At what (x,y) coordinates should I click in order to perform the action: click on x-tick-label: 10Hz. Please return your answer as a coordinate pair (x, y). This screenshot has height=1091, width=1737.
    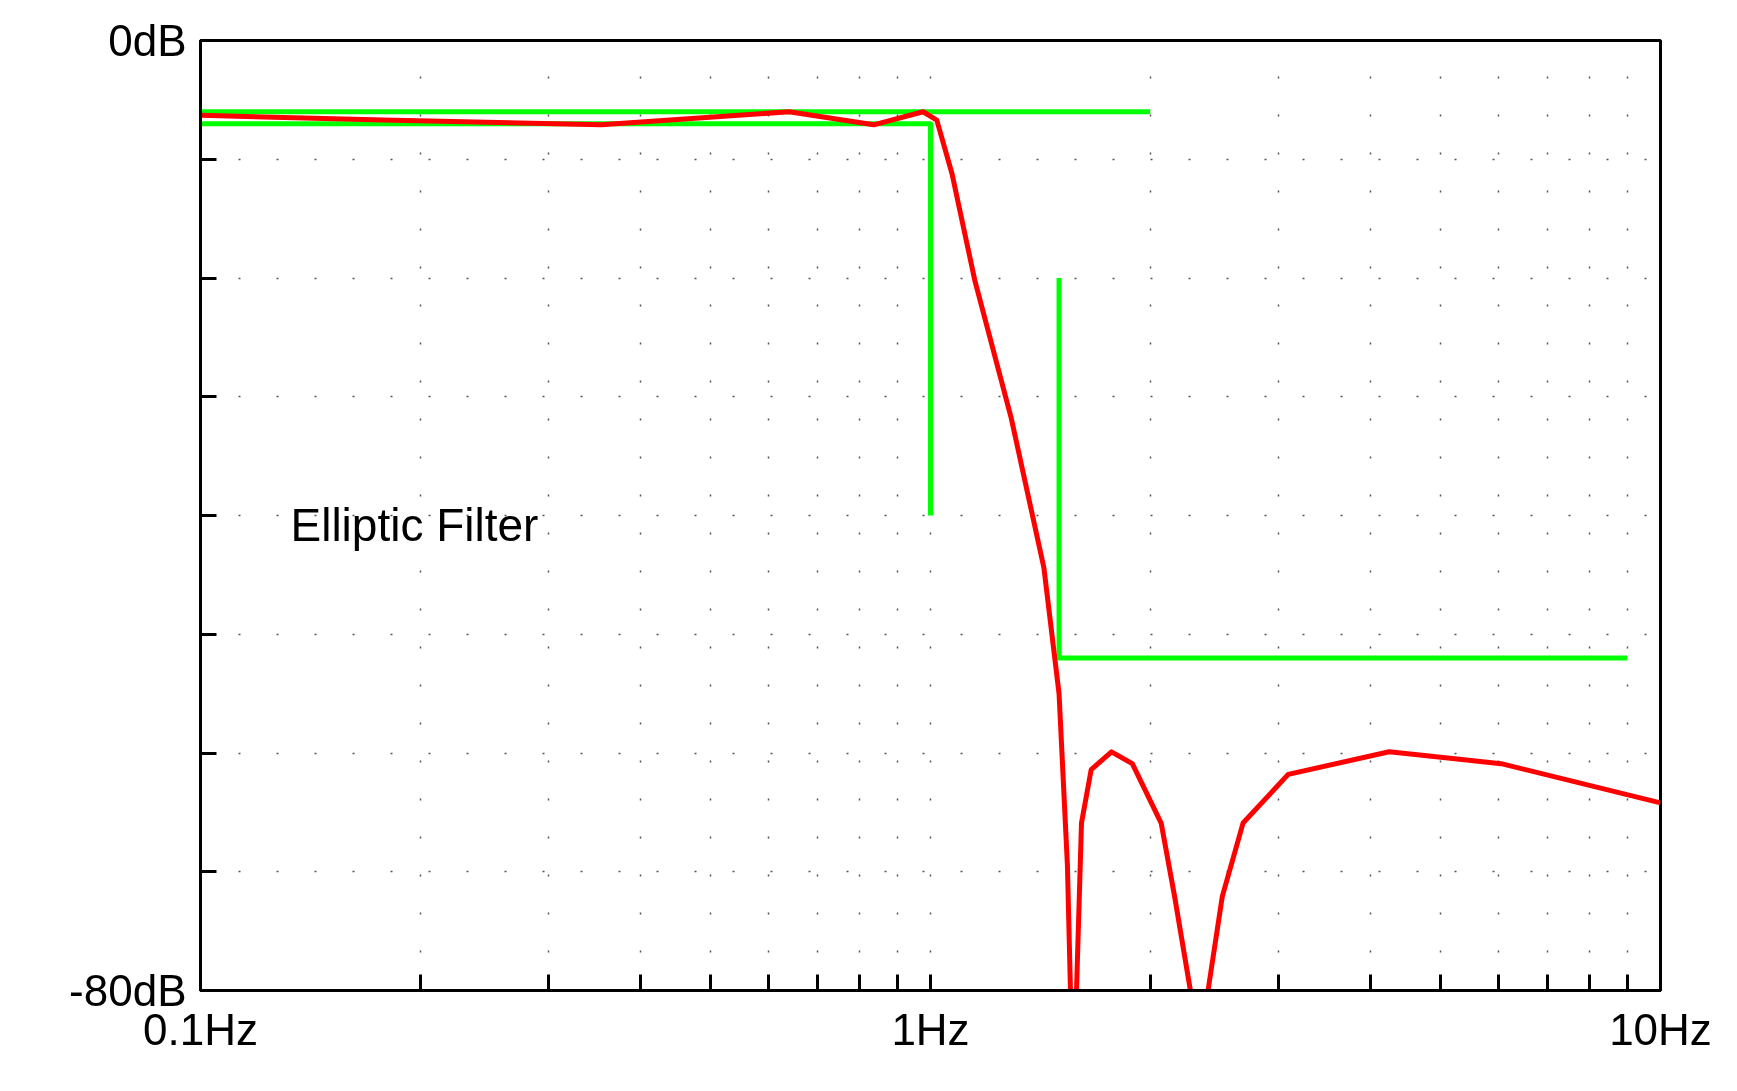
    Looking at the image, I should click on (1660, 1029).